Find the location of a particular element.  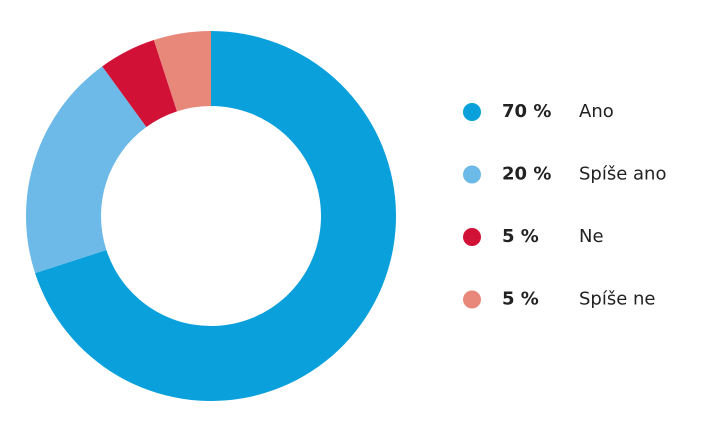

legend-value: 70 % is located at coordinates (526, 111).